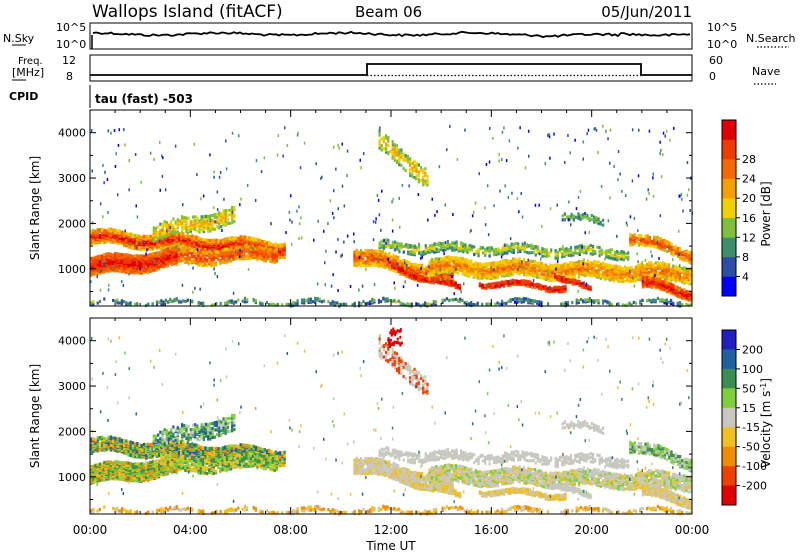 The image size is (800, 558). I want to click on nsearch-tick-low: 10^0, so click(722, 44).